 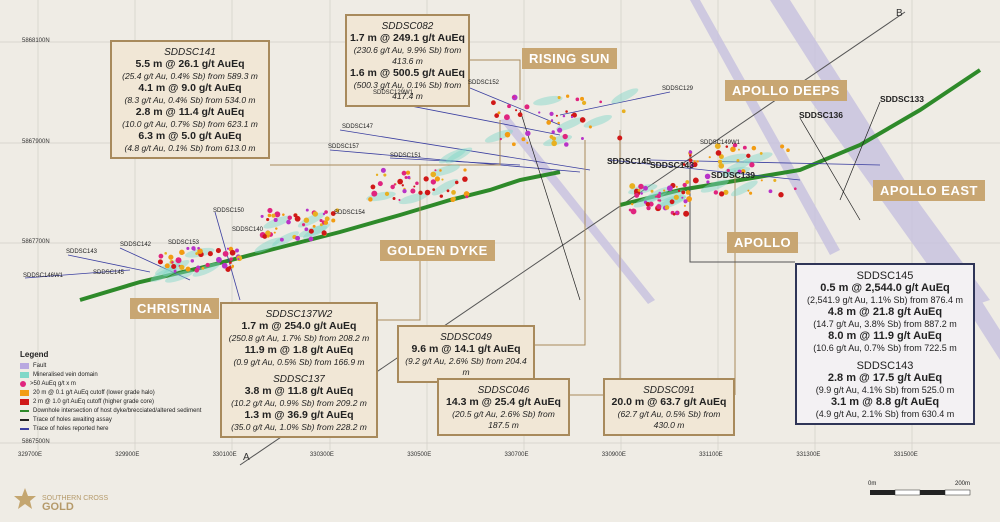 What do you see at coordinates (466, 337) in the screenshot?
I see `hole-id: SDDSC049` at bounding box center [466, 337].